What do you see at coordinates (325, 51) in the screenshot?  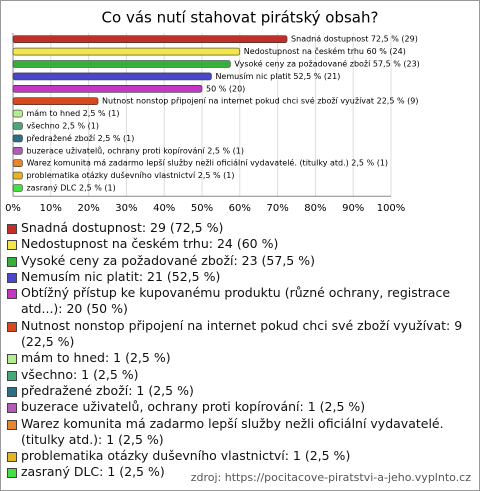 I see `value-label: Nedostupnost na českém trhu 60 % (24)` at bounding box center [325, 51].